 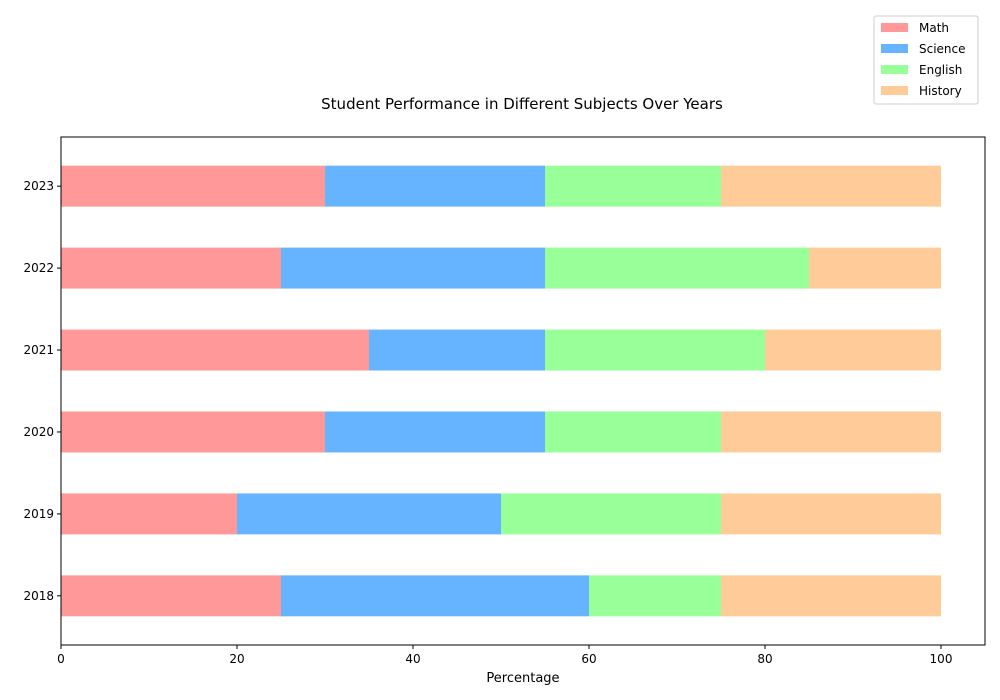 What do you see at coordinates (413, 268) in the screenshot?
I see `bar-science-2022` at bounding box center [413, 268].